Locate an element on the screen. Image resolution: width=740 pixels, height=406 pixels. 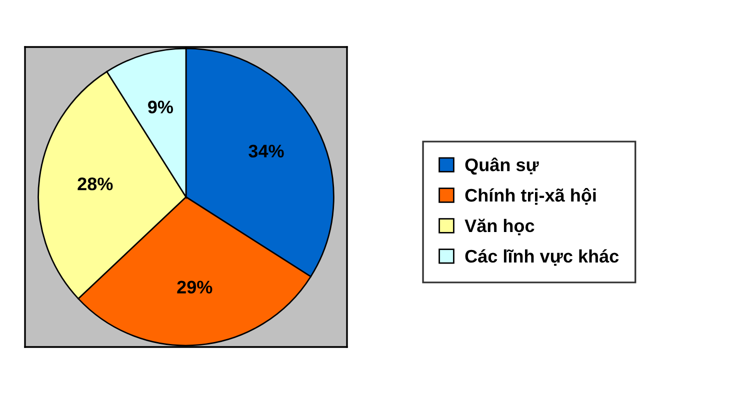
legend-label: Quân sự is located at coordinates (502, 166).